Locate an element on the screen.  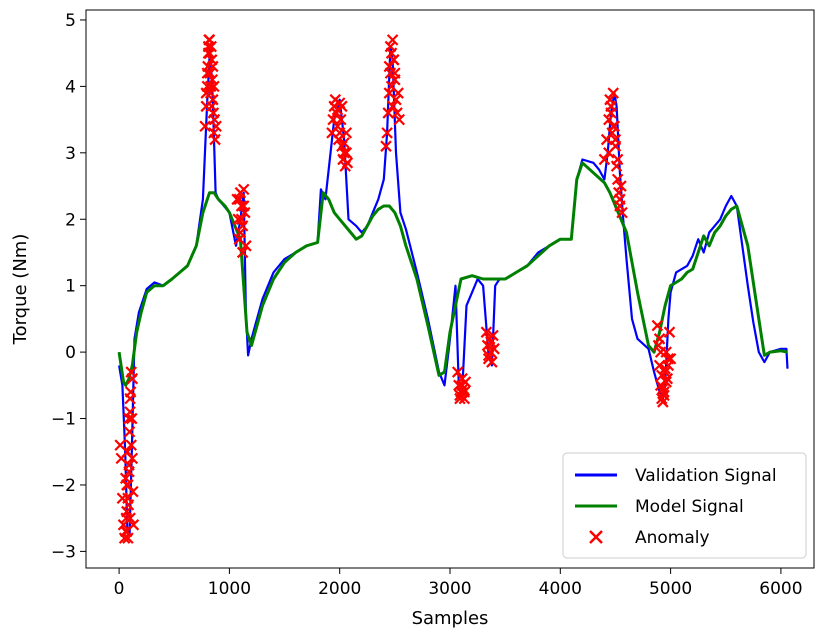
y-axis: −3 −2 −1 0 1 2 3 4 5 is located at coordinates (68, 286).